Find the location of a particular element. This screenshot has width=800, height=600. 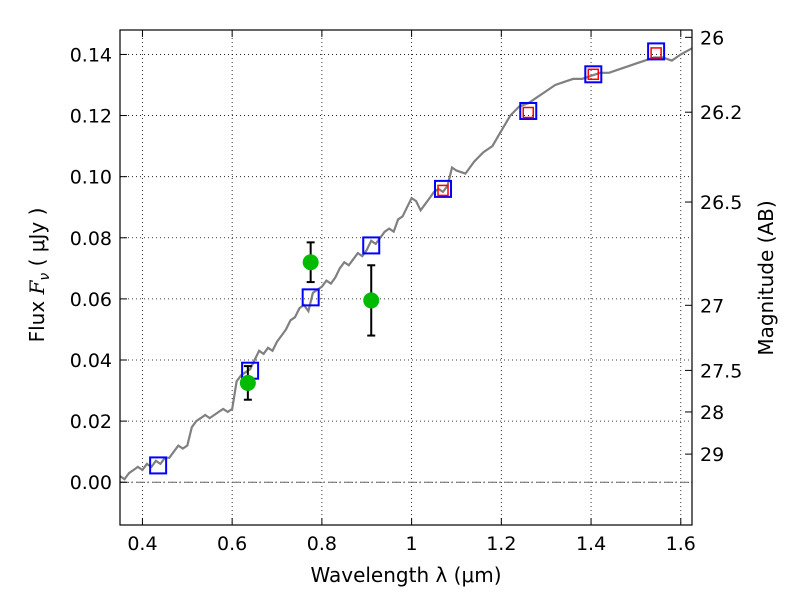

x-tick-label: 1 is located at coordinates (412, 544).